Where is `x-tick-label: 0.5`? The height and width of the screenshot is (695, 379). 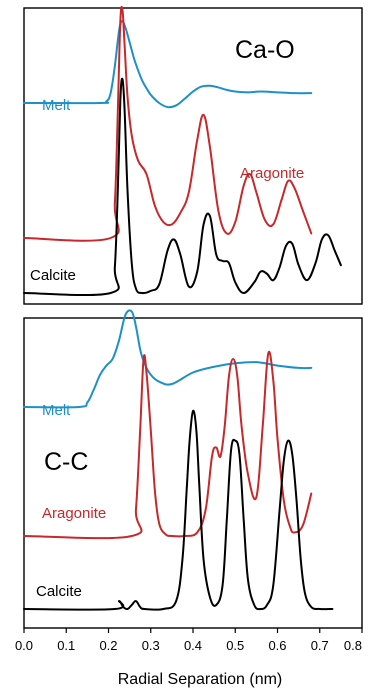
x-tick-label: 0.5 is located at coordinates (235, 645).